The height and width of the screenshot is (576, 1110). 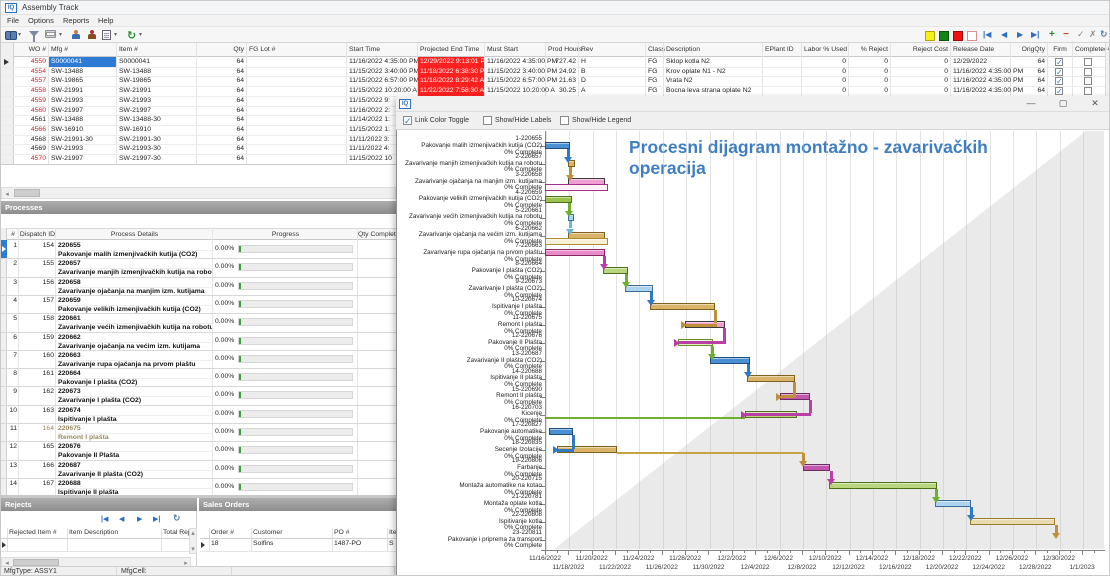 What do you see at coordinates (38, 110) in the screenshot?
I see `grid-cell: 4560` at bounding box center [38, 110].